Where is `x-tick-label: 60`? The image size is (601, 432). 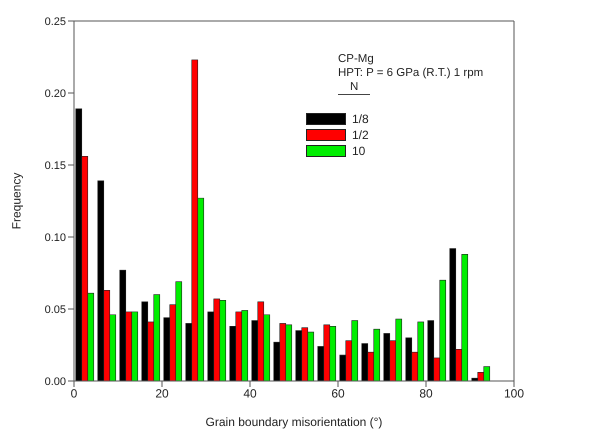 x-tick-label: 60 is located at coordinates (338, 393).